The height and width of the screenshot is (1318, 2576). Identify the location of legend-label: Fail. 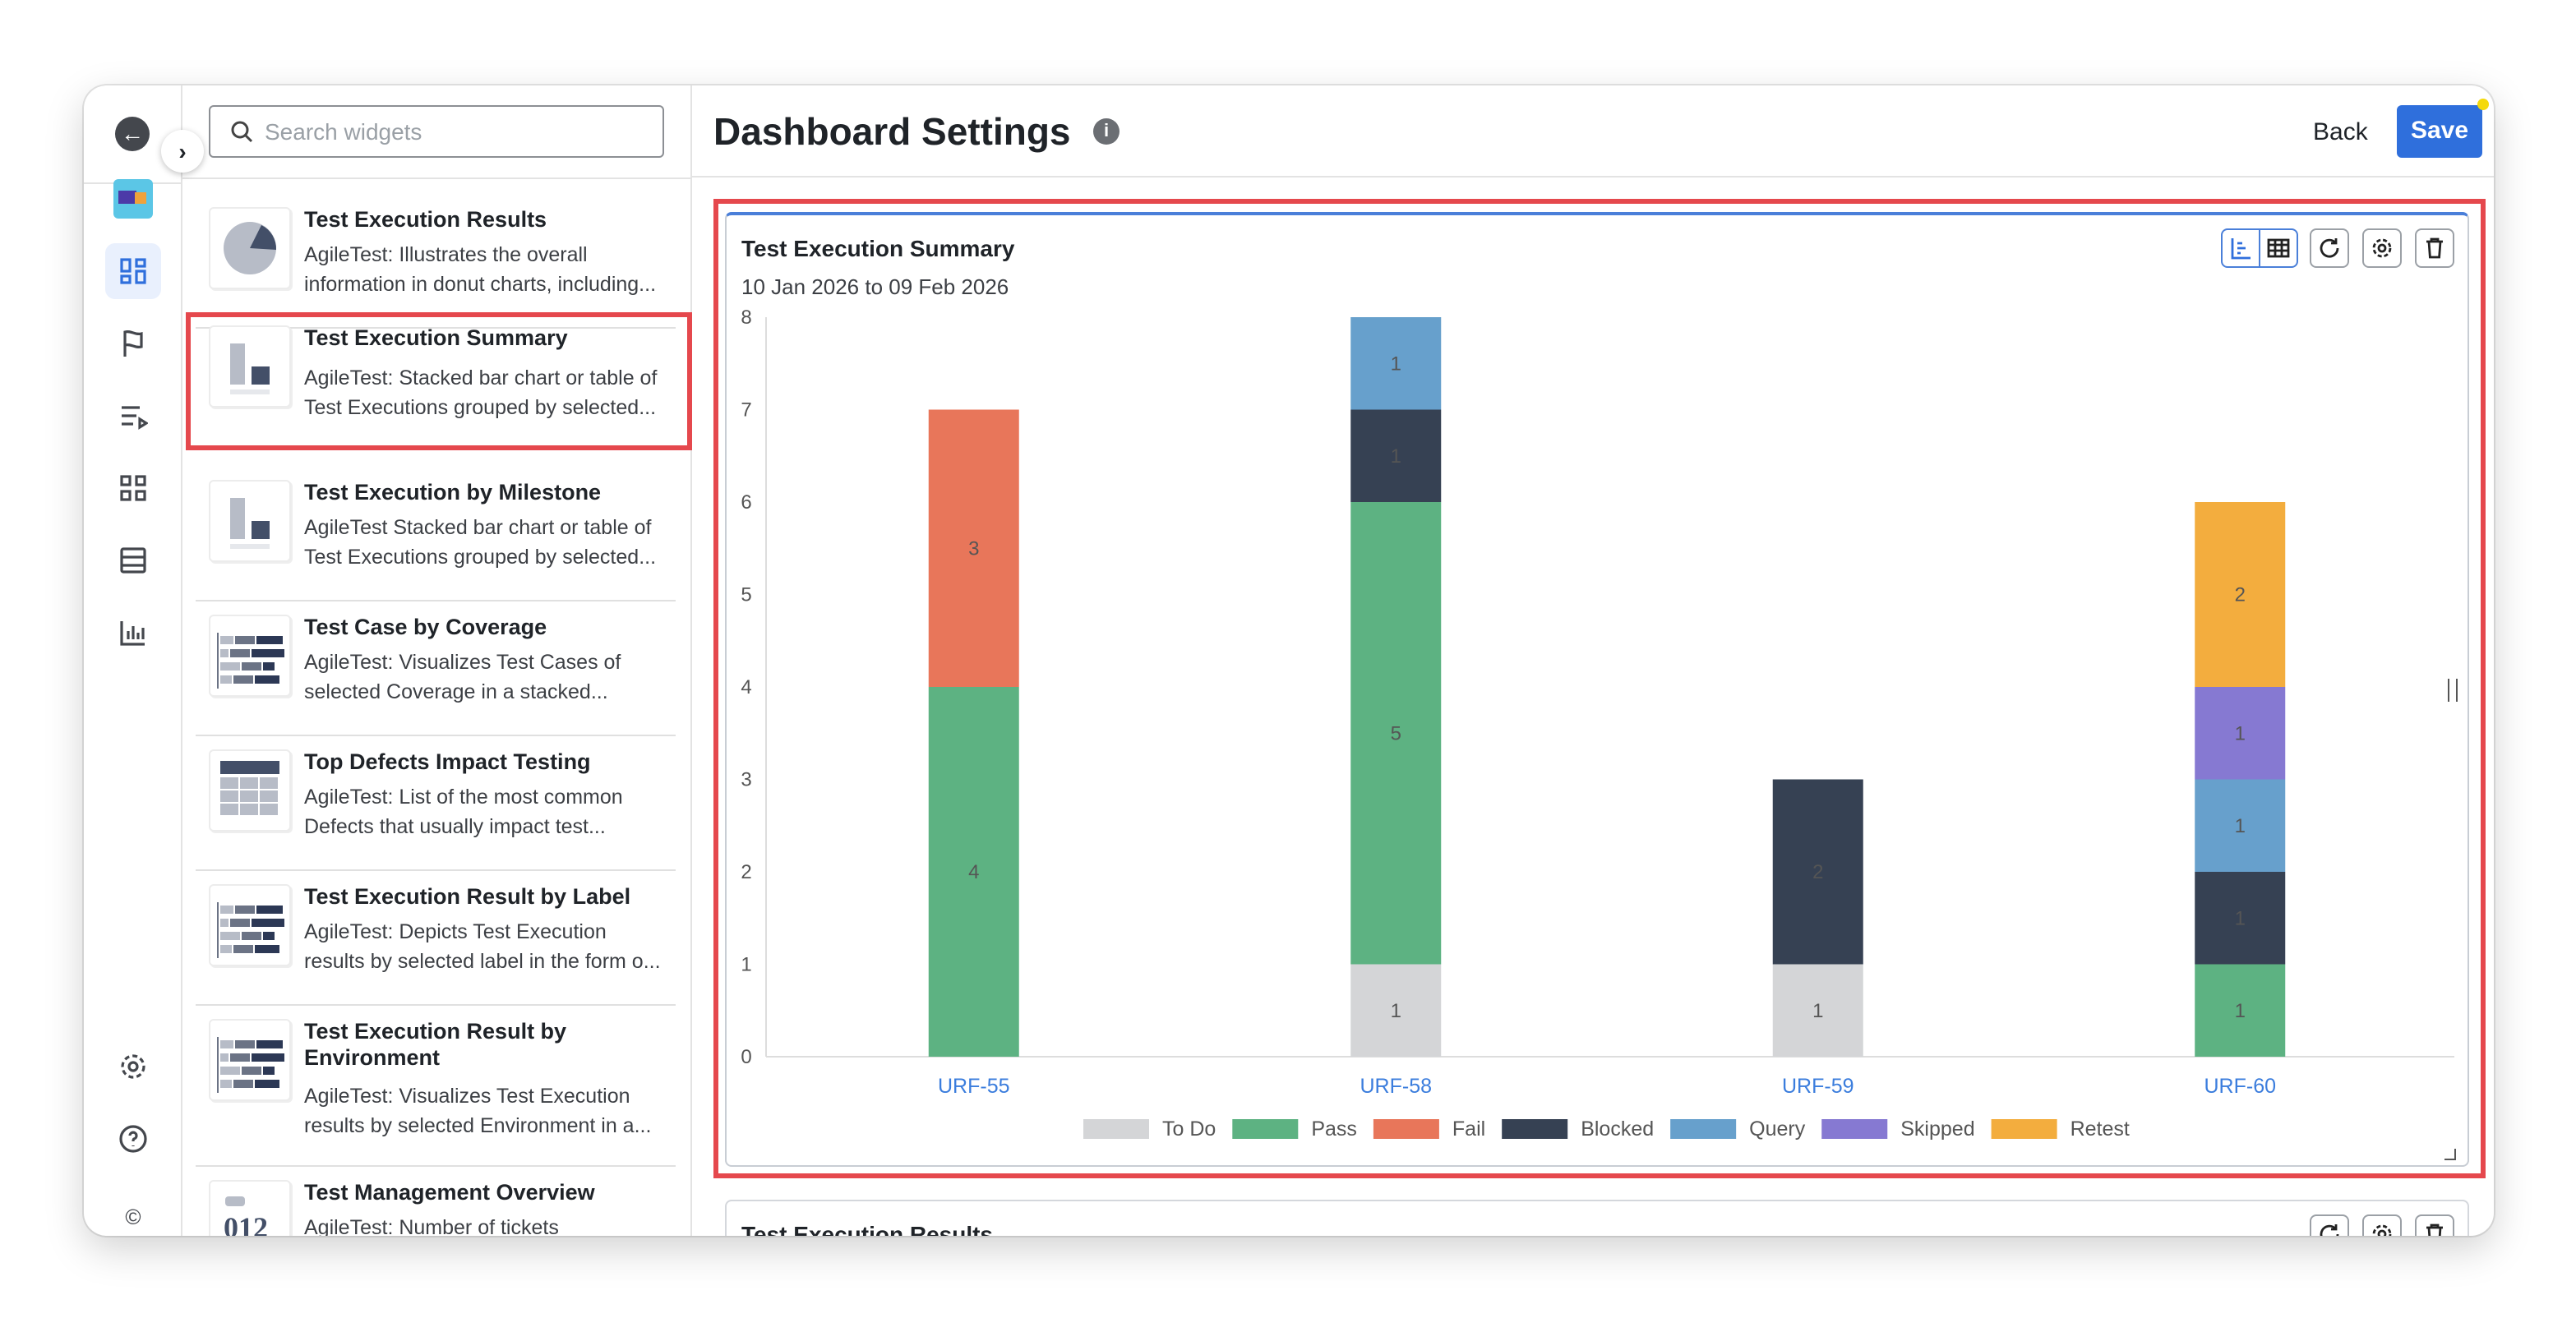
(1468, 1129).